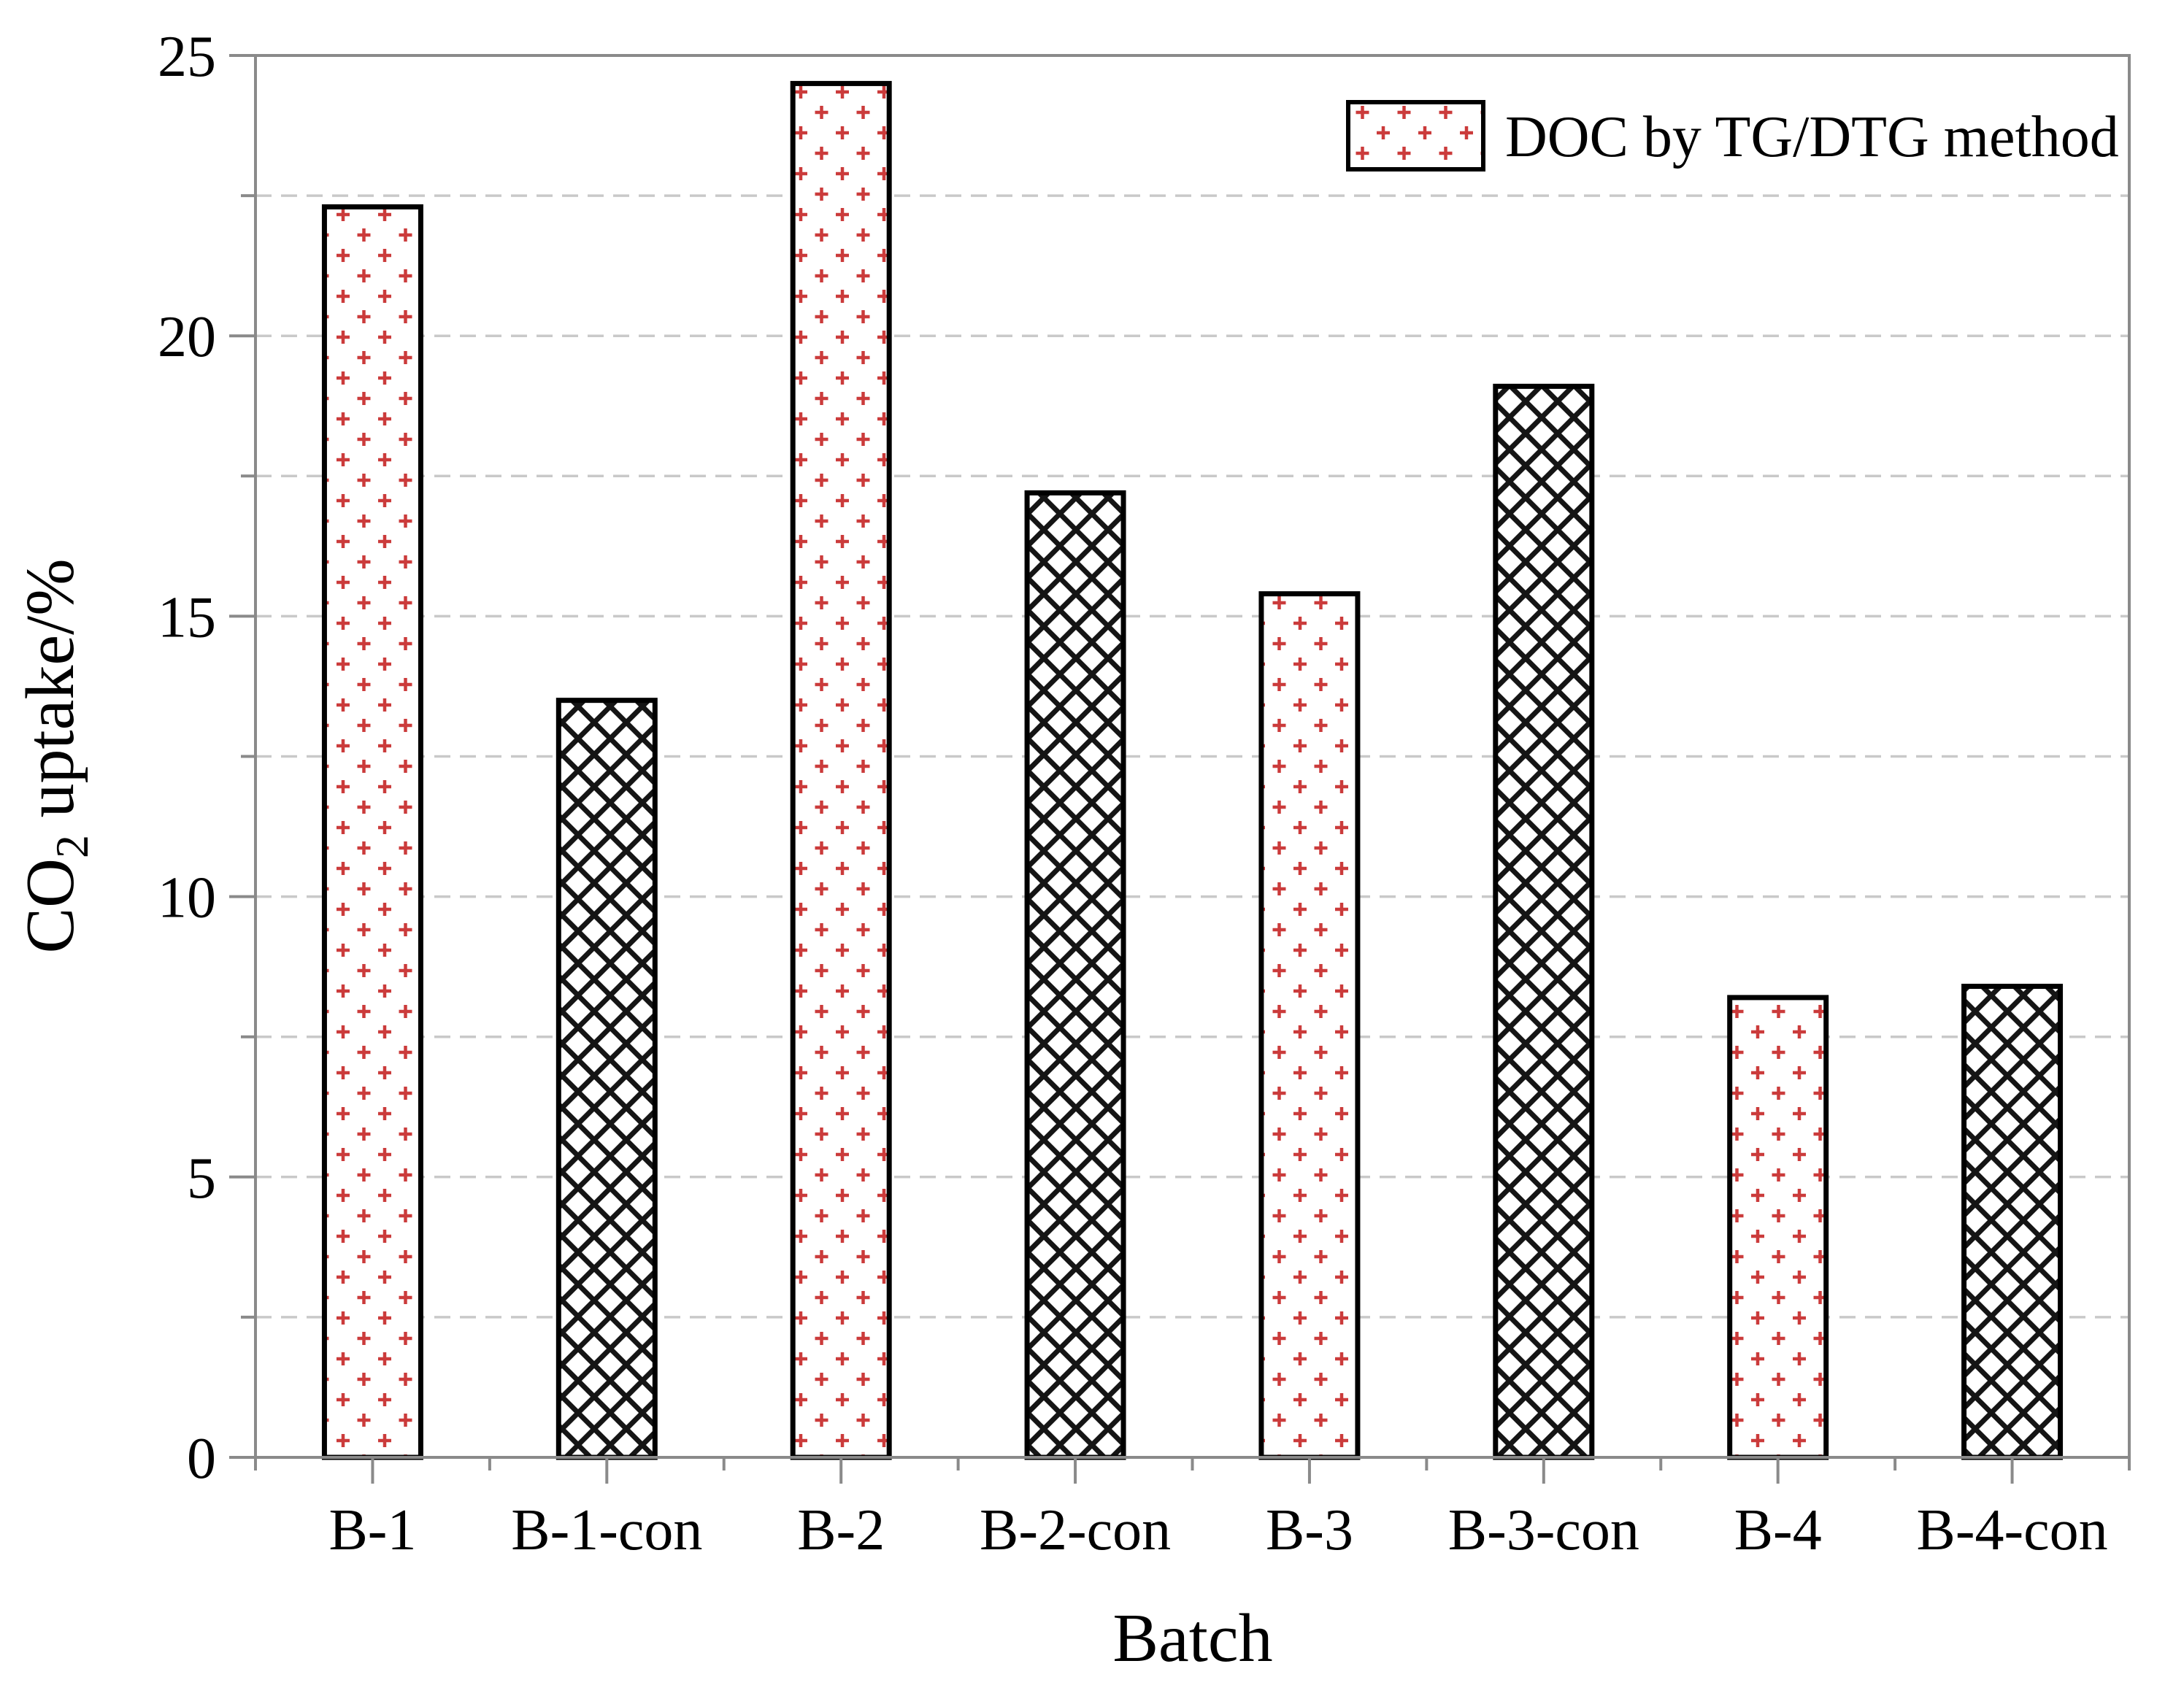 The height and width of the screenshot is (1696, 2184). What do you see at coordinates (72, 846) in the screenshot?
I see `y-axis-title-subscript: 2` at bounding box center [72, 846].